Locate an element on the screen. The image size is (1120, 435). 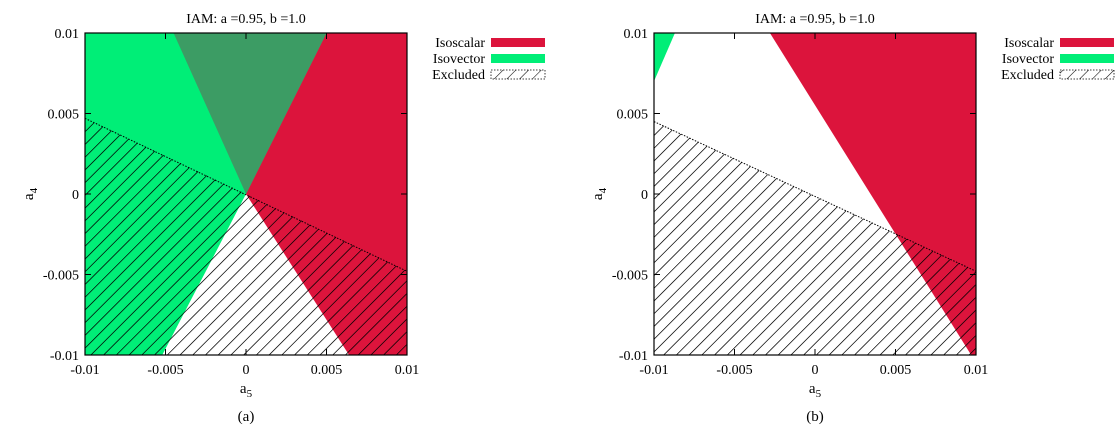
region-region-isovector is located at coordinates (664, 57).